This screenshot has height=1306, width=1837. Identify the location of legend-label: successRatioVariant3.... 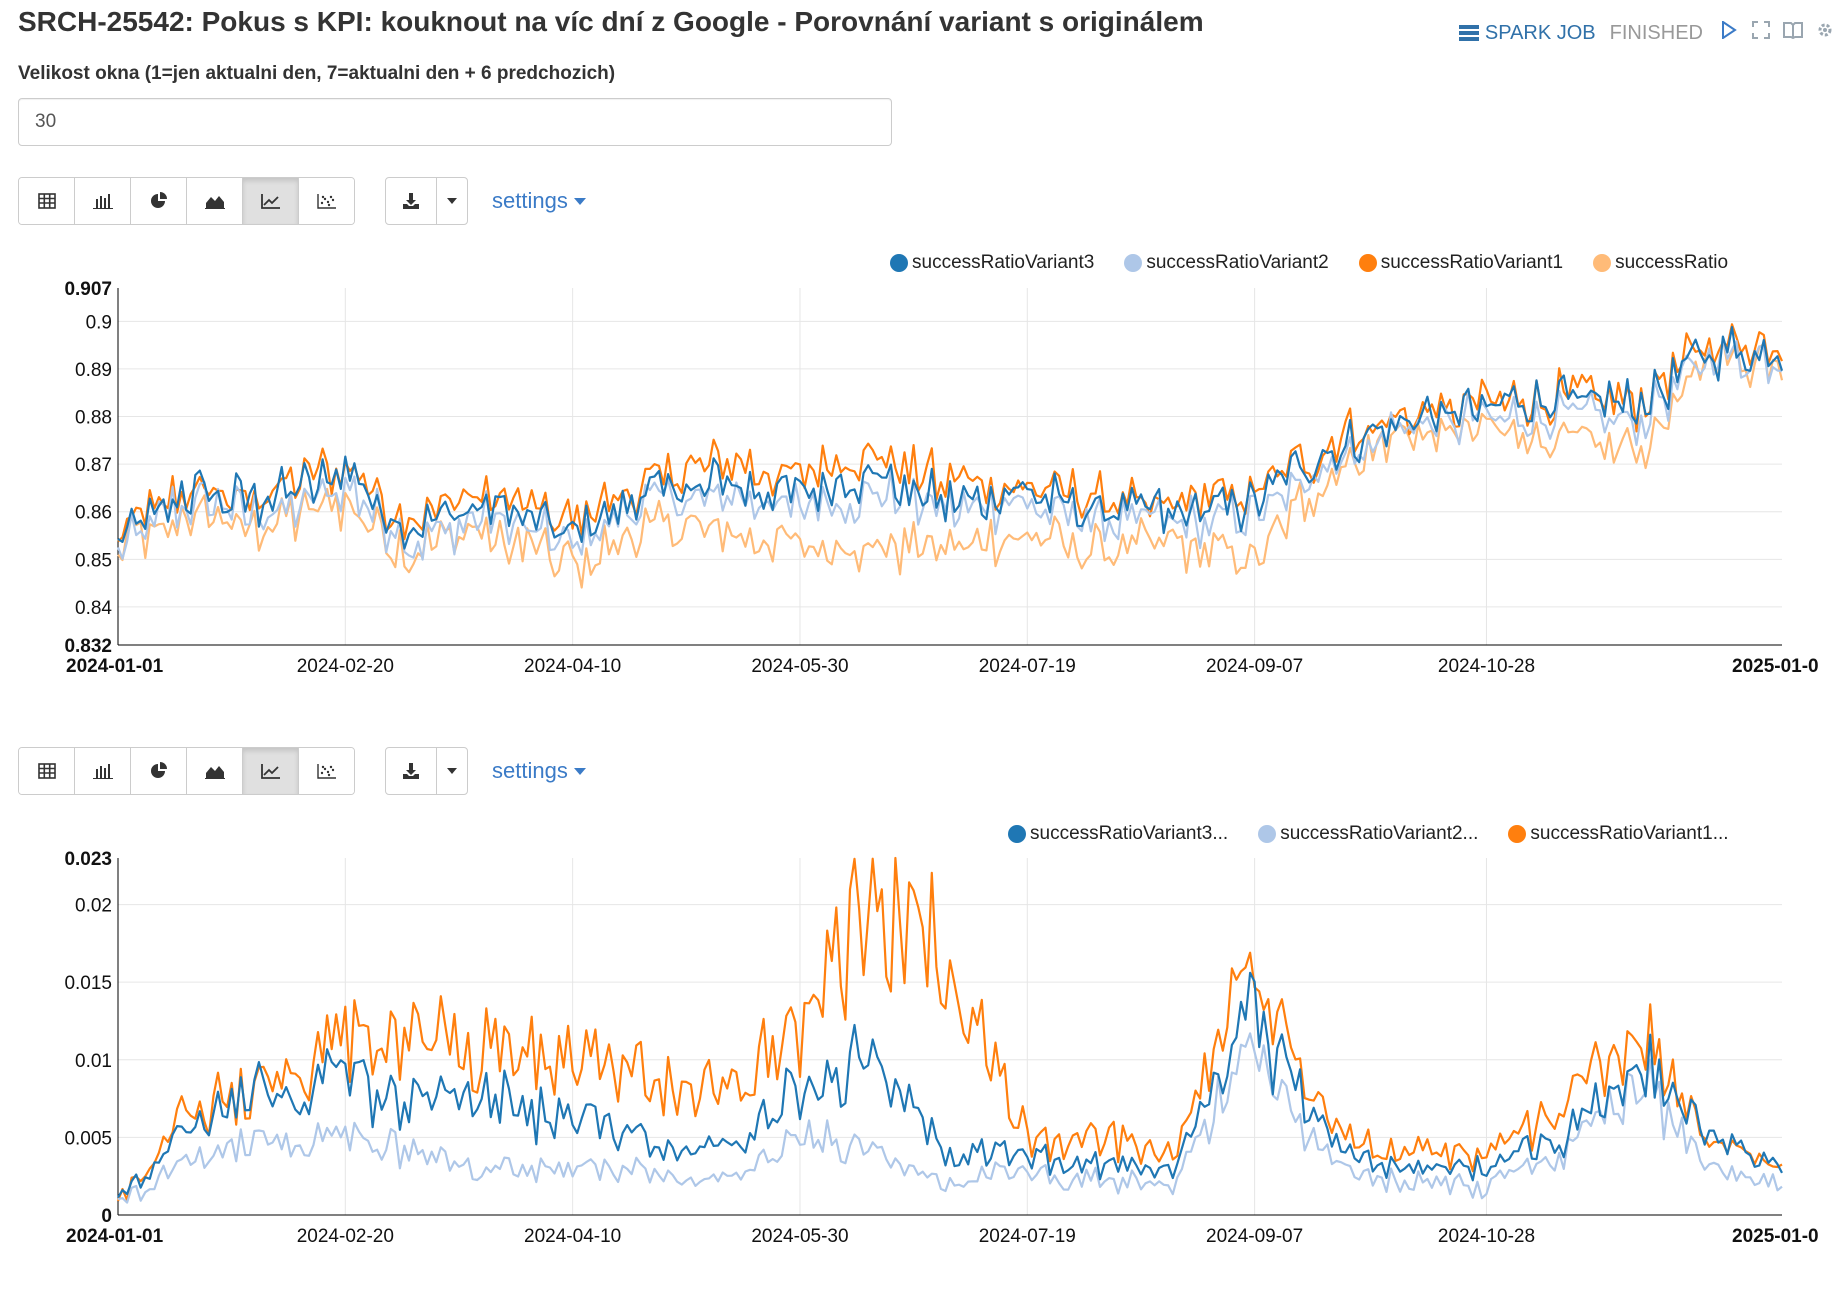
(1129, 833).